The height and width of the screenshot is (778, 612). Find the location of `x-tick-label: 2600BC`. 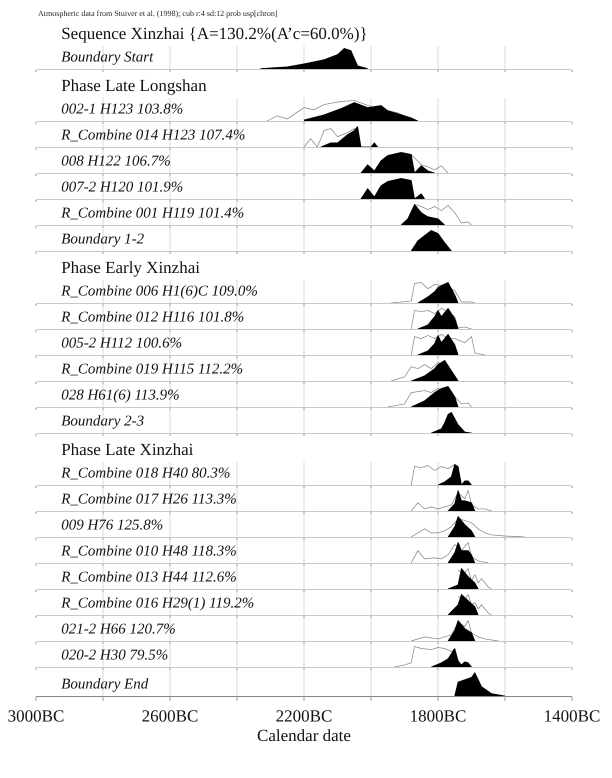

x-tick-label: 2600BC is located at coordinates (170, 716).